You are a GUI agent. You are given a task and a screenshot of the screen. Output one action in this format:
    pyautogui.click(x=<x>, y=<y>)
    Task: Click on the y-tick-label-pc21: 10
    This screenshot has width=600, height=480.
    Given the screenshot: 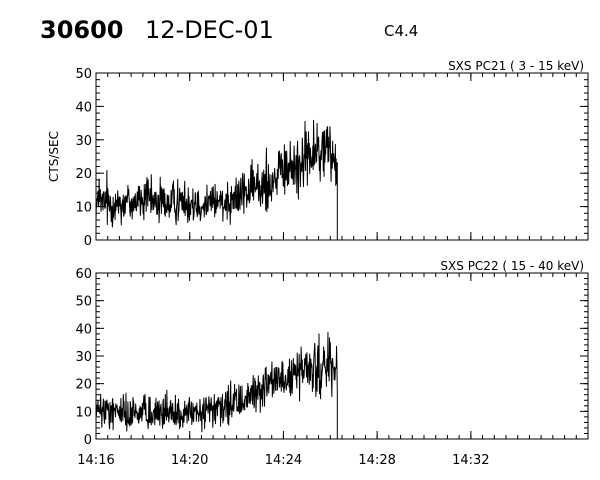 What is the action you would take?
    pyautogui.click(x=83, y=208)
    